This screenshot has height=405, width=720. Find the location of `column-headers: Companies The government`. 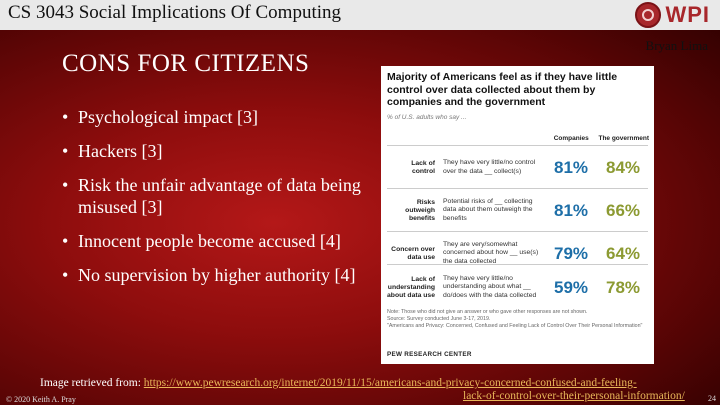

column-headers: Companies The government is located at coordinates (597, 138).